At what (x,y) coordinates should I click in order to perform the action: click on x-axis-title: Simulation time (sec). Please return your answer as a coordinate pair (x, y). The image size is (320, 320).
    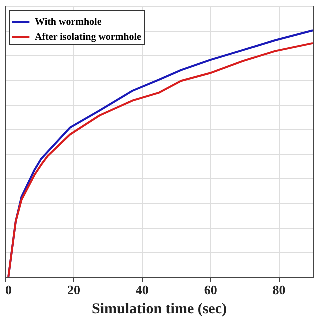
    Looking at the image, I should click on (159, 310).